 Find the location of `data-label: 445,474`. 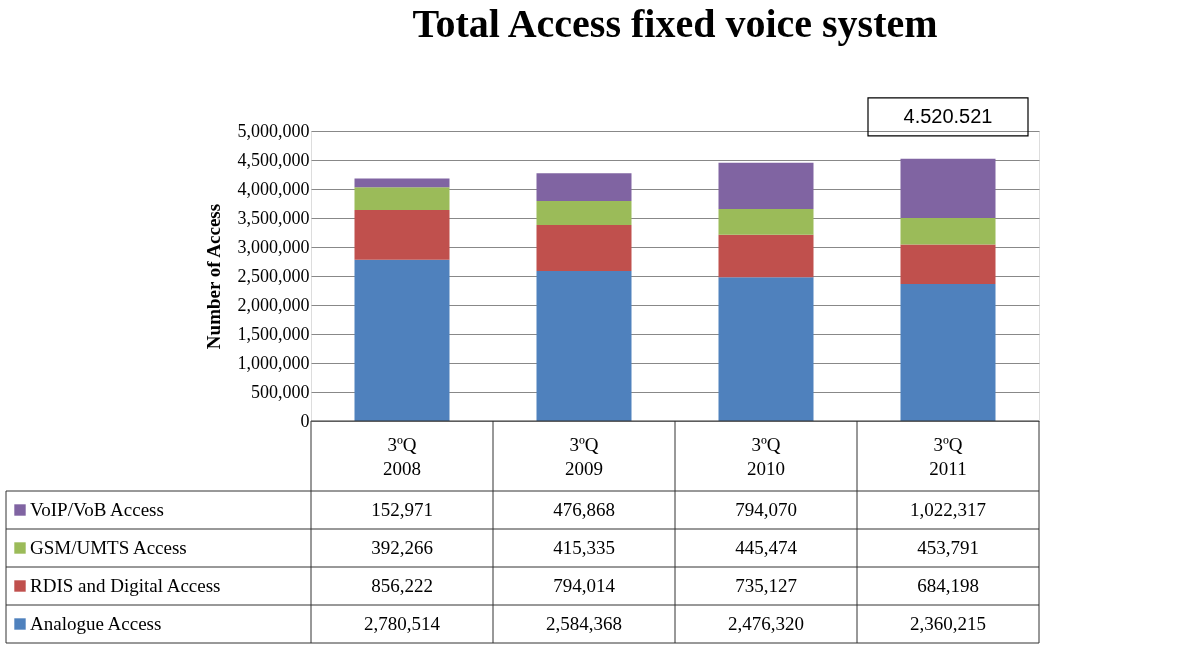

data-label: 445,474 is located at coordinates (766, 547).